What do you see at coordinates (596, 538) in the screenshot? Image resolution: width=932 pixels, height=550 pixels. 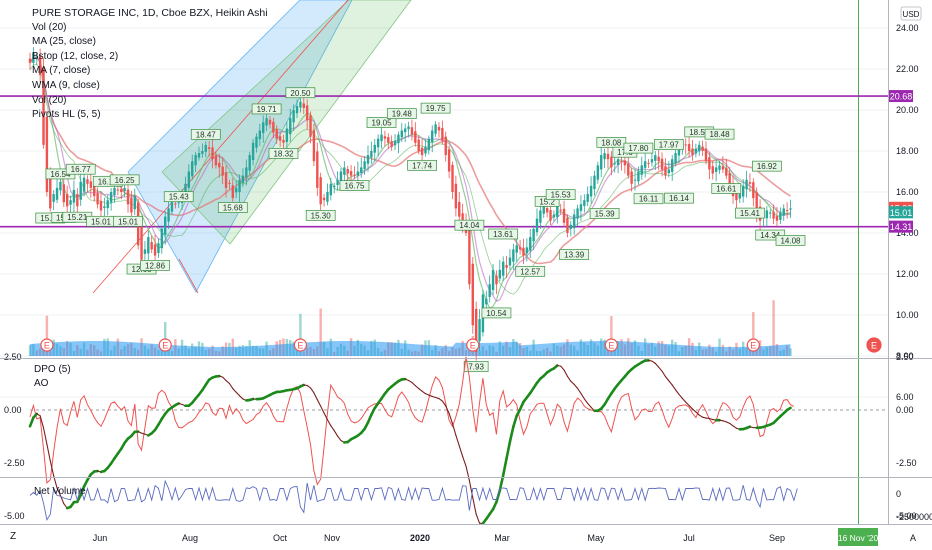 I see `time-tick-label: May` at bounding box center [596, 538].